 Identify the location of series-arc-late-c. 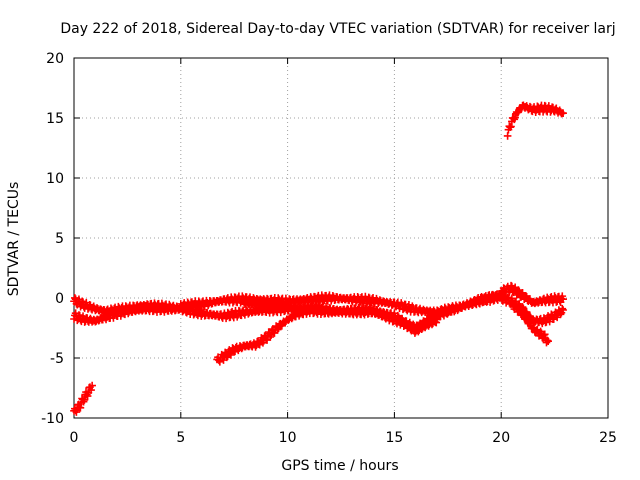
(530, 322).